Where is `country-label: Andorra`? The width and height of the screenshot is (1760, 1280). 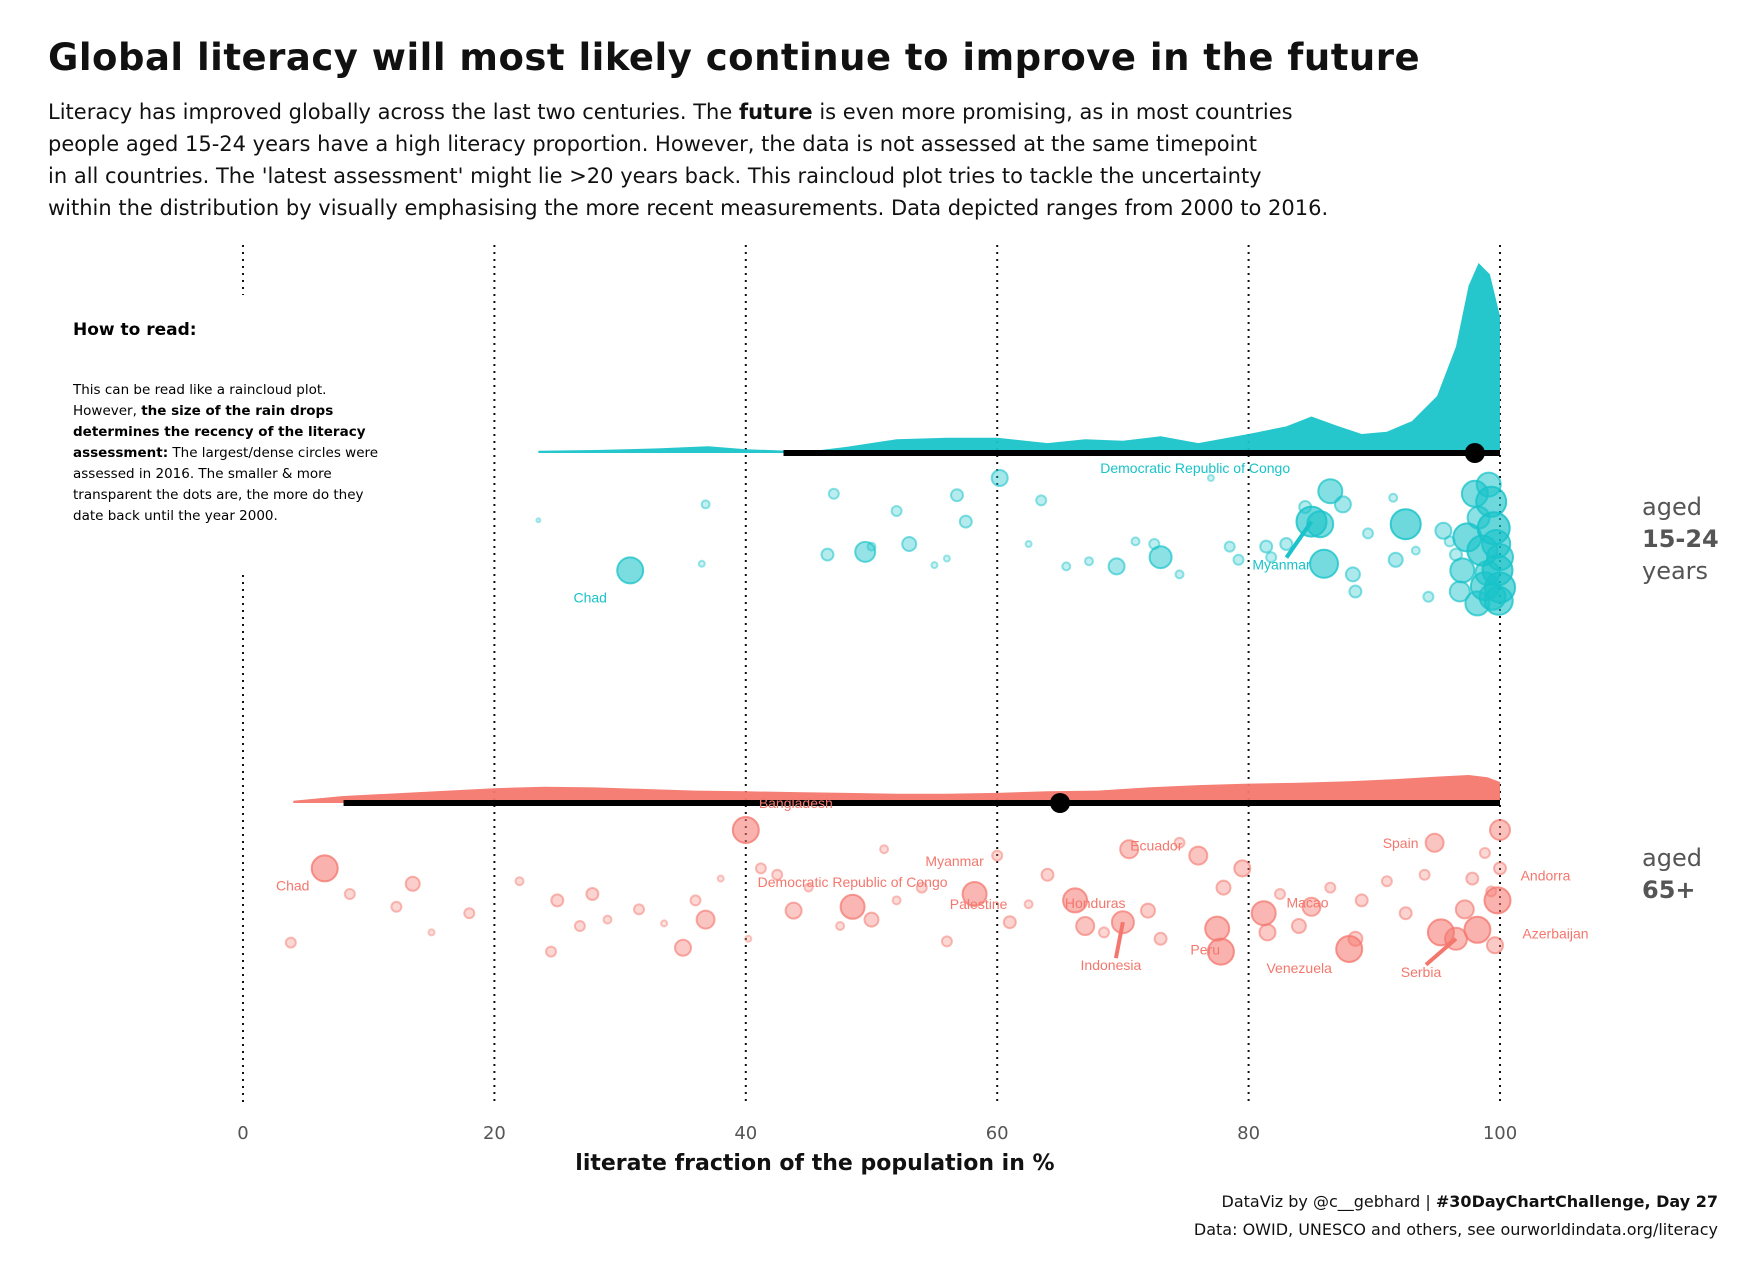 country-label: Andorra is located at coordinates (1546, 875).